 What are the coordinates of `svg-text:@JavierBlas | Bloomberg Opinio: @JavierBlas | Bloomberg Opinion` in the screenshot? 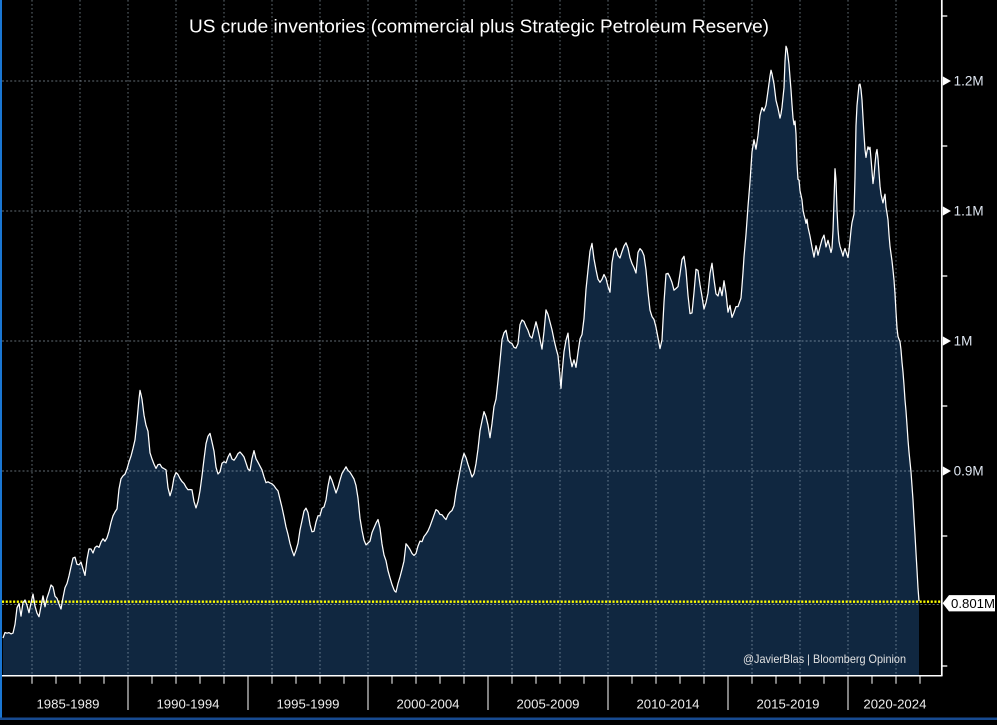 It's located at (824, 659).